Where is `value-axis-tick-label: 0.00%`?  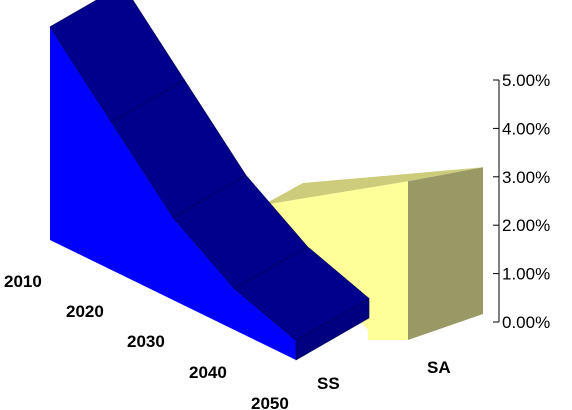
value-axis-tick-label: 0.00% is located at coordinates (526, 322).